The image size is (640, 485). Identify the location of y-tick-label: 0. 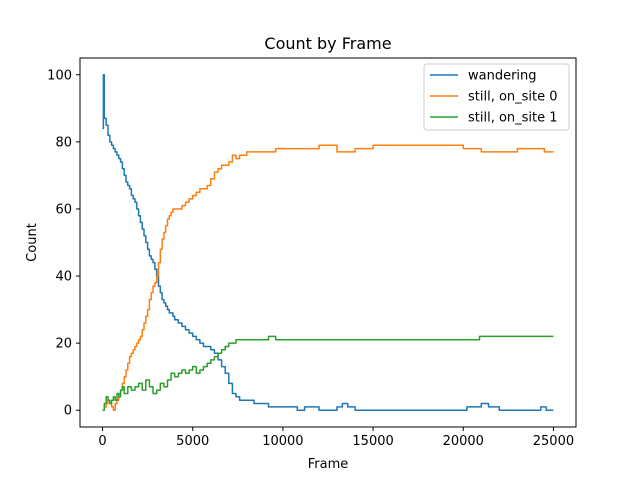
(68, 411).